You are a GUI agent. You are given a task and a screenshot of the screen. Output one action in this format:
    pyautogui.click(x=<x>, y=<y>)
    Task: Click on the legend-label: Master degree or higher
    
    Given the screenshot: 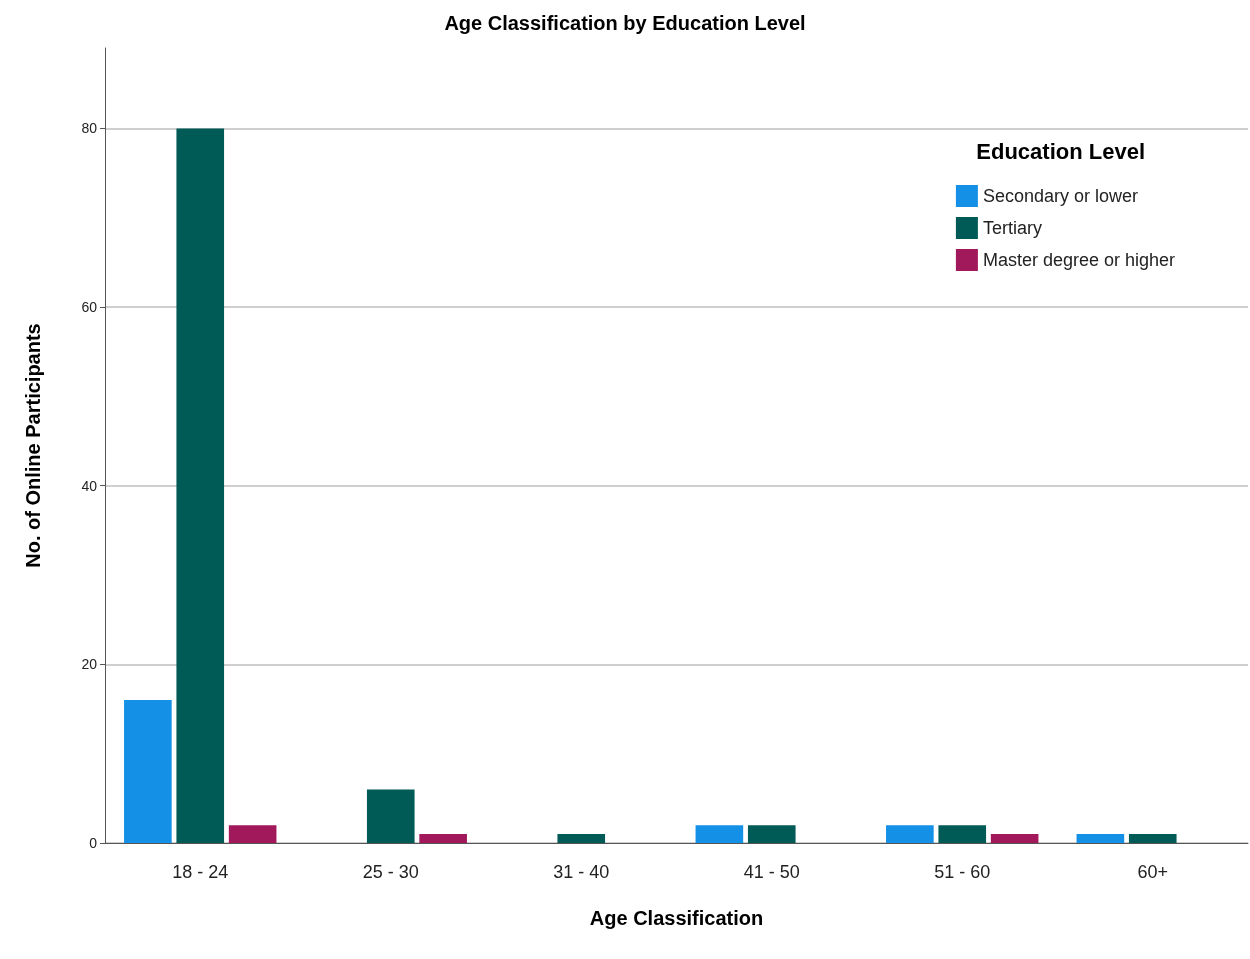 What is the action you would take?
    pyautogui.click(x=1079, y=260)
    